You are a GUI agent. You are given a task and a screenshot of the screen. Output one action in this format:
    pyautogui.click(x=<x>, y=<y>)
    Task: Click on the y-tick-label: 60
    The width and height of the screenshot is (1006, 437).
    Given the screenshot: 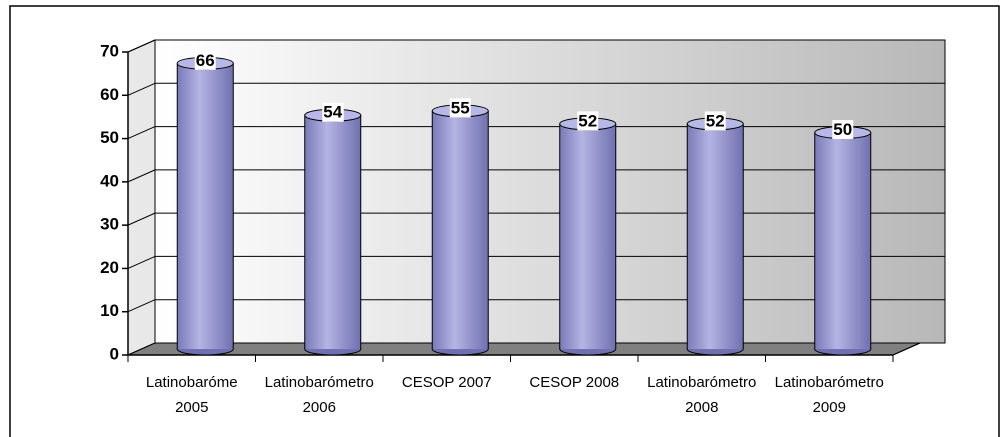 What is the action you would take?
    pyautogui.click(x=109, y=94)
    